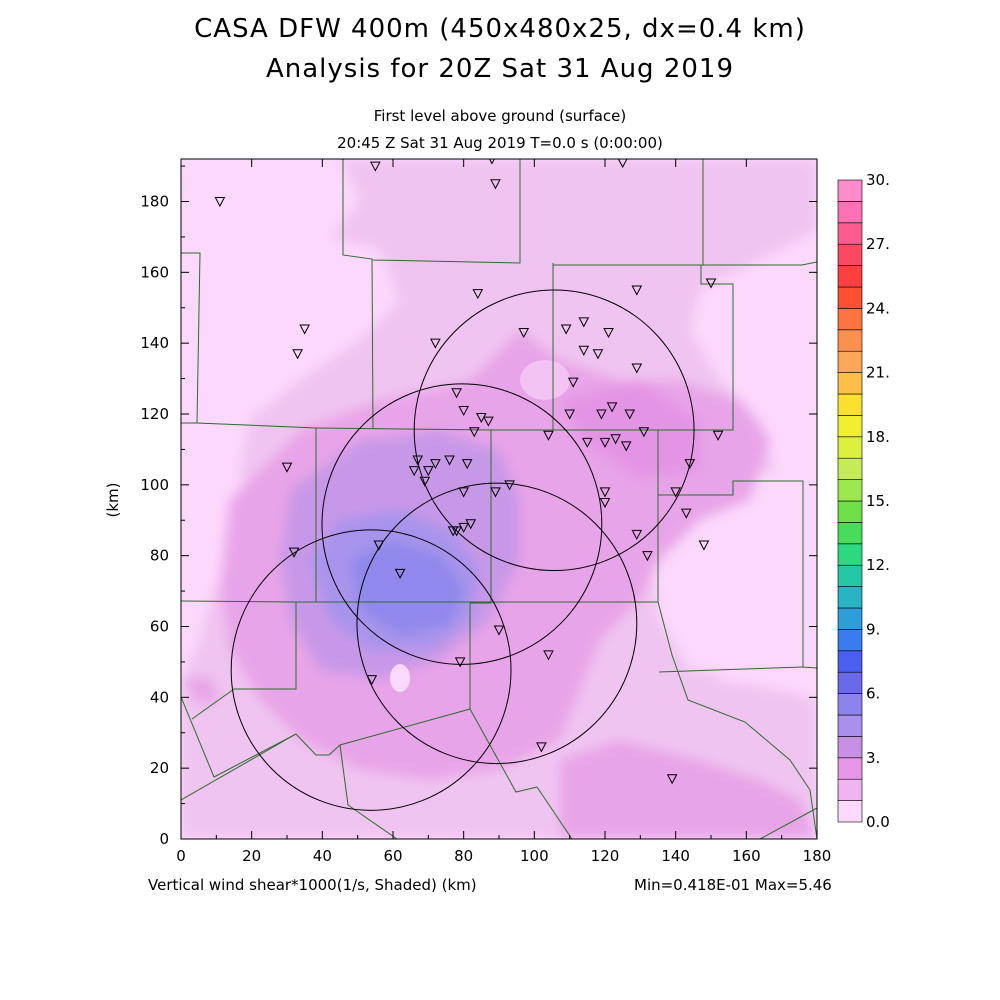 This screenshot has width=1000, height=1000. Describe the element at coordinates (746, 856) in the screenshot. I see `x-tick-label: 160` at that location.